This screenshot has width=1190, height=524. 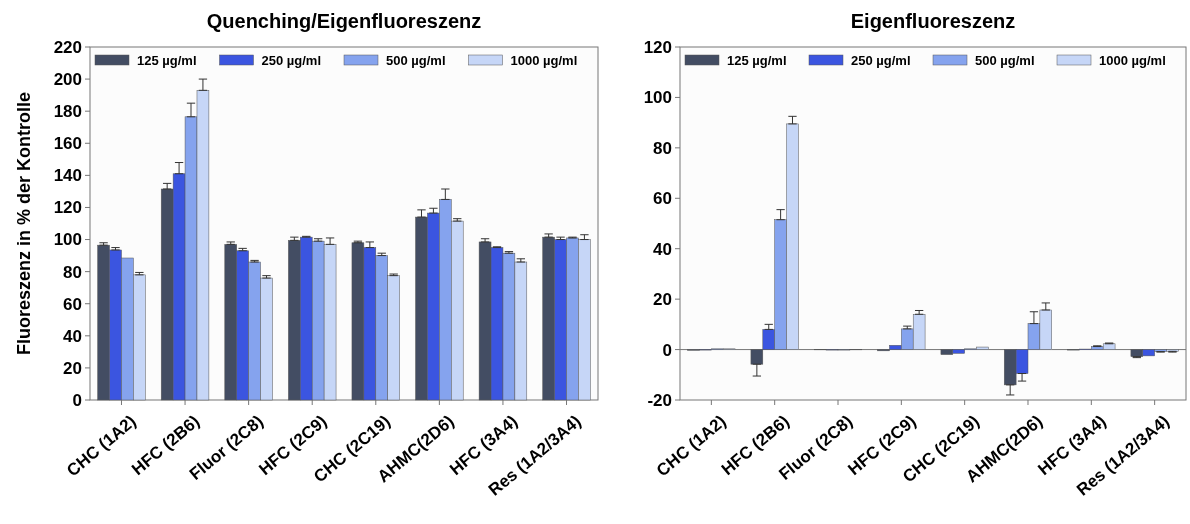 What do you see at coordinates (933, 21) in the screenshot?
I see `chart-title: Eigenfluoreszenz` at bounding box center [933, 21].